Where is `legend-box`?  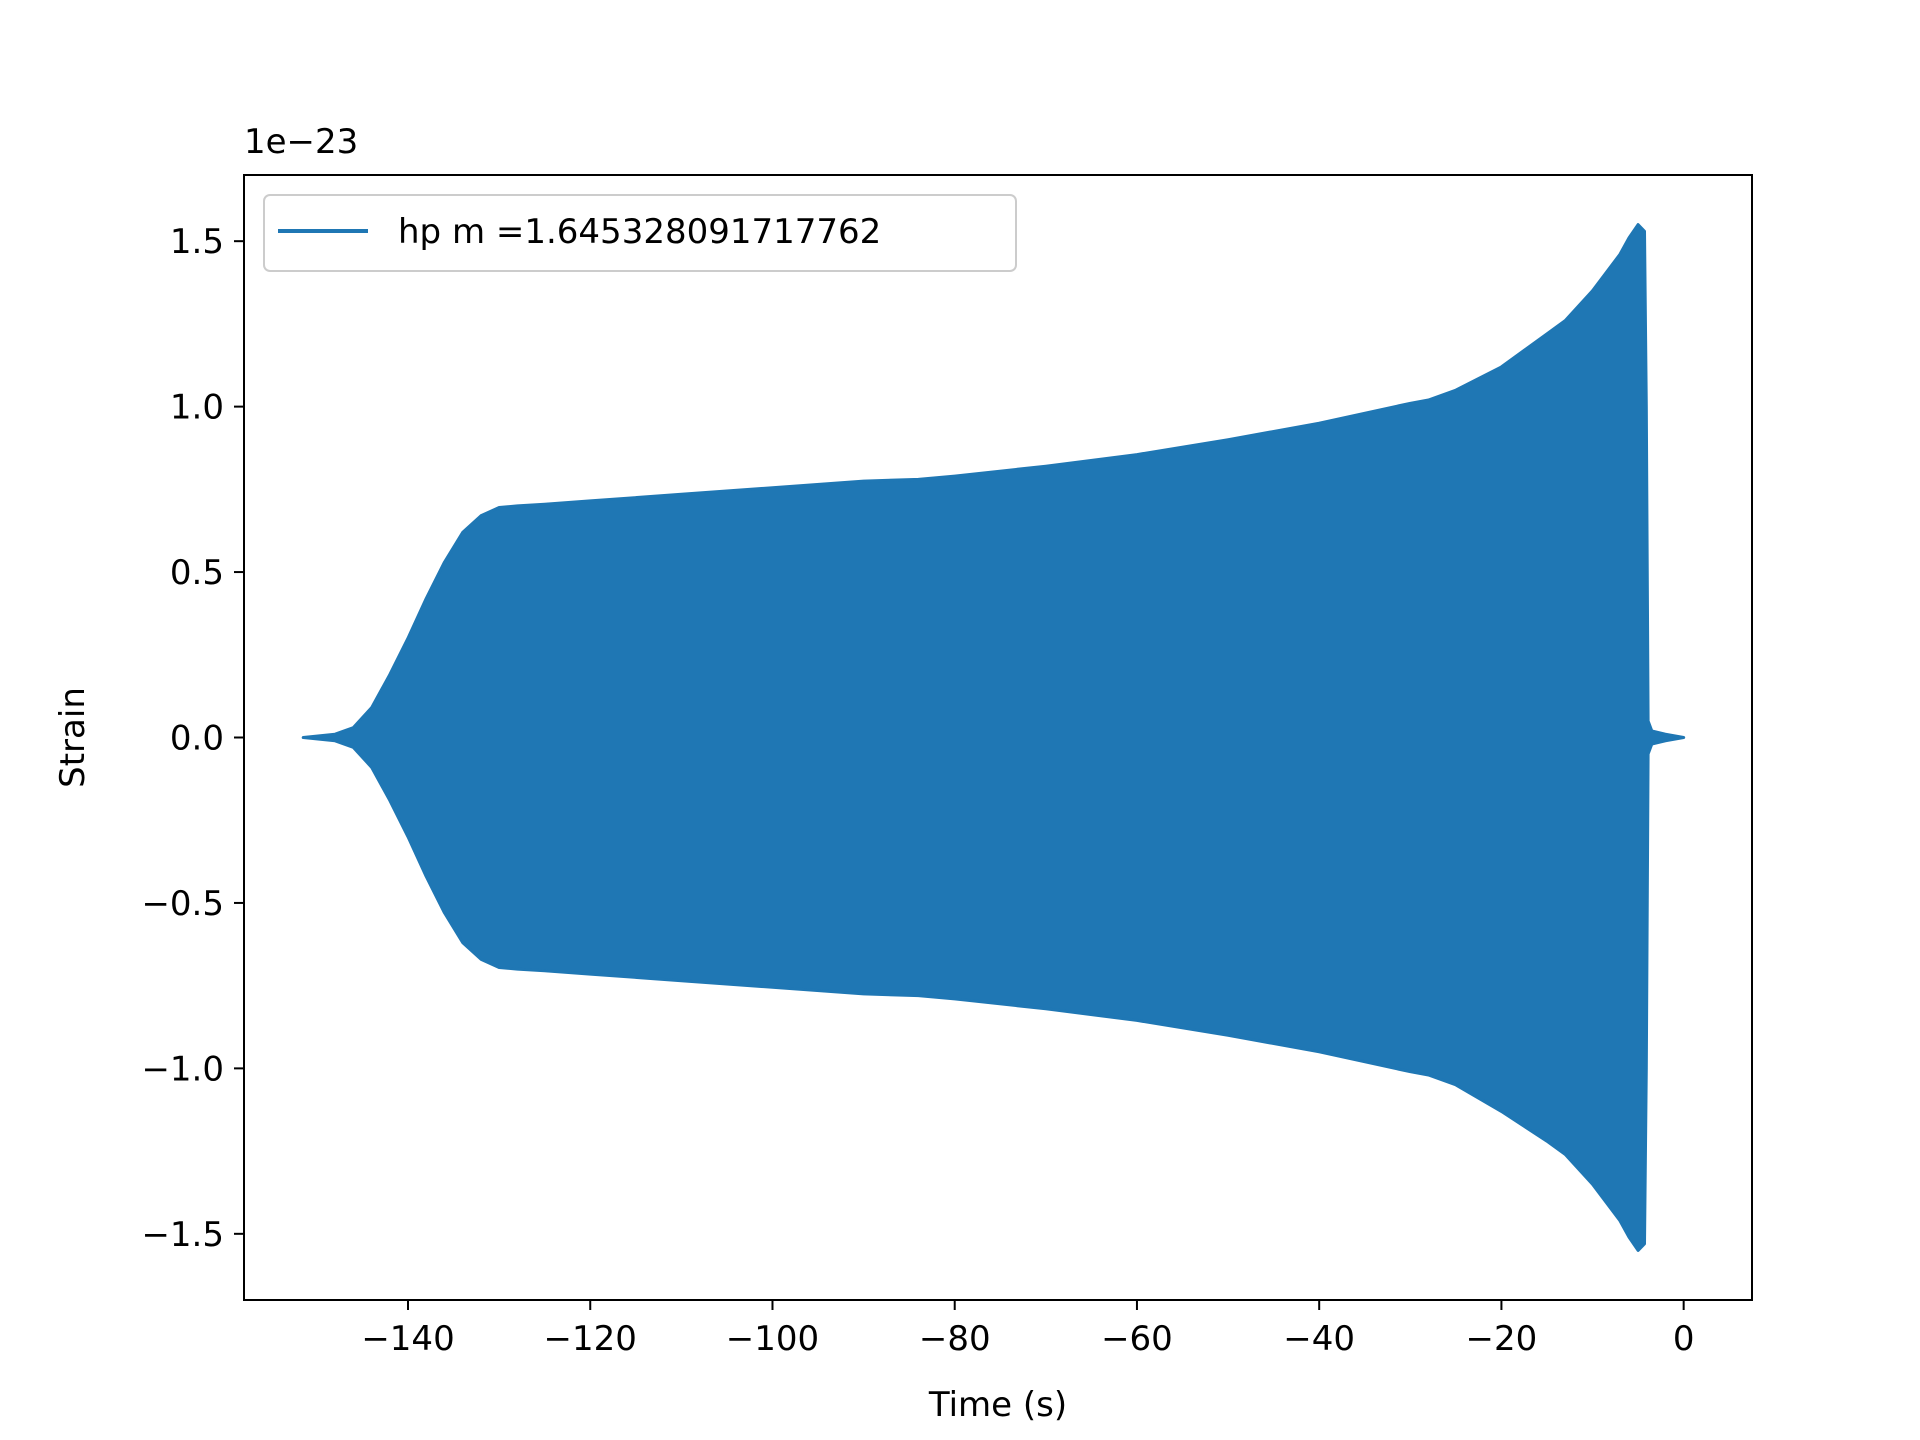 legend-box is located at coordinates (640, 233).